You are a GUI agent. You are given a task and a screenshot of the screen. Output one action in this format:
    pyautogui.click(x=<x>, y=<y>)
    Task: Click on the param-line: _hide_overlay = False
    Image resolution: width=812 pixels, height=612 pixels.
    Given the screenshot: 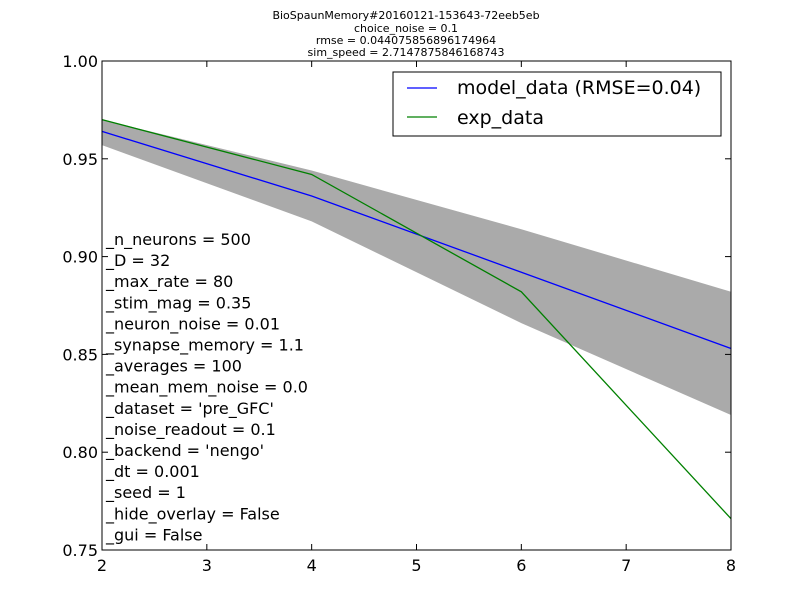 What is the action you would take?
    pyautogui.click(x=192, y=514)
    